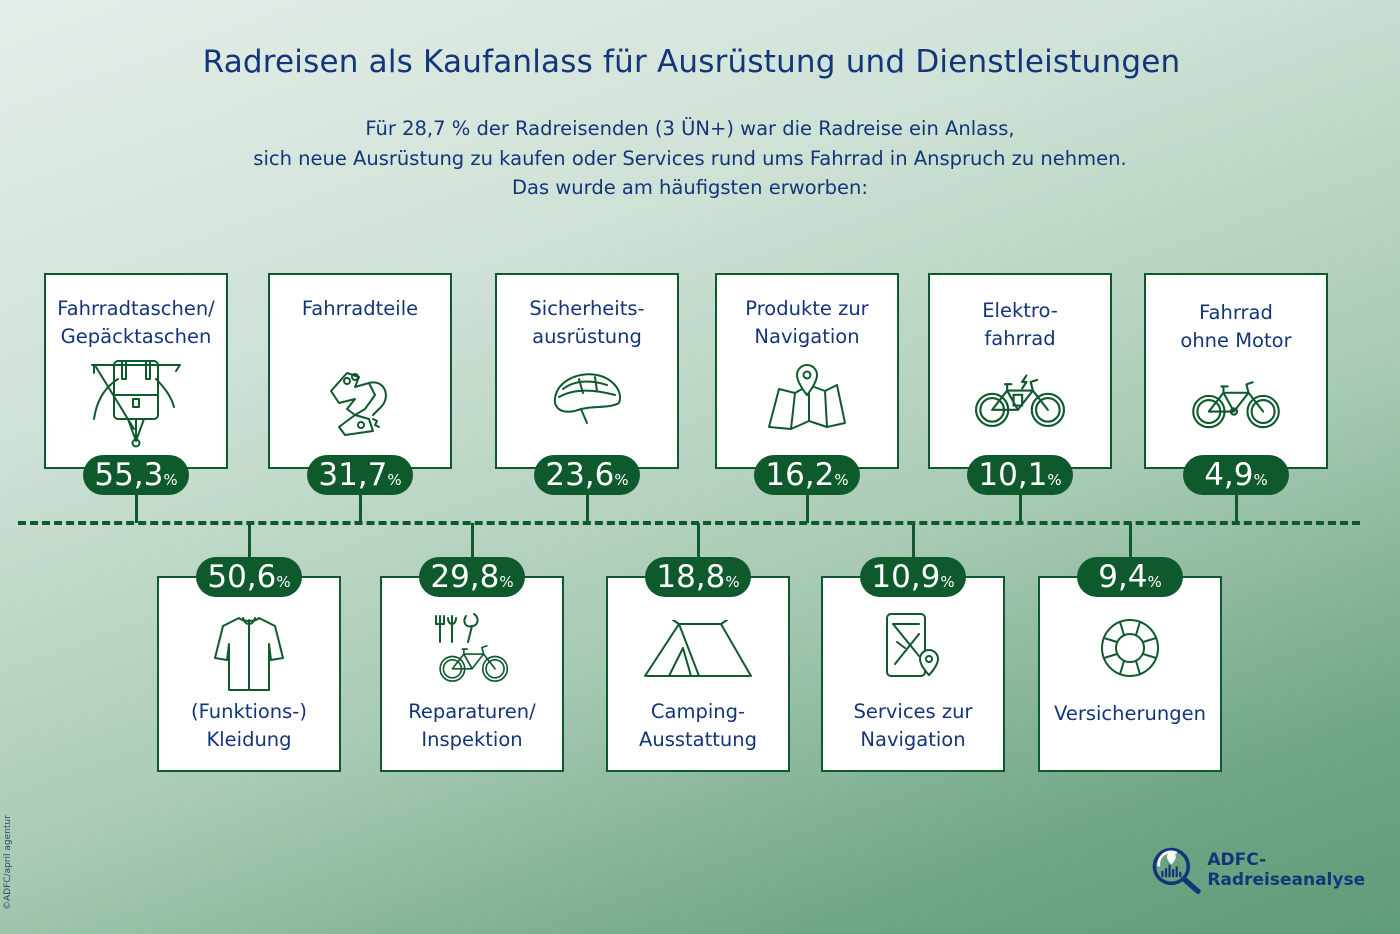 This screenshot has height=934, width=1400. What do you see at coordinates (807, 322) in the screenshot?
I see `item-label: Produkte zur Navigation` at bounding box center [807, 322].